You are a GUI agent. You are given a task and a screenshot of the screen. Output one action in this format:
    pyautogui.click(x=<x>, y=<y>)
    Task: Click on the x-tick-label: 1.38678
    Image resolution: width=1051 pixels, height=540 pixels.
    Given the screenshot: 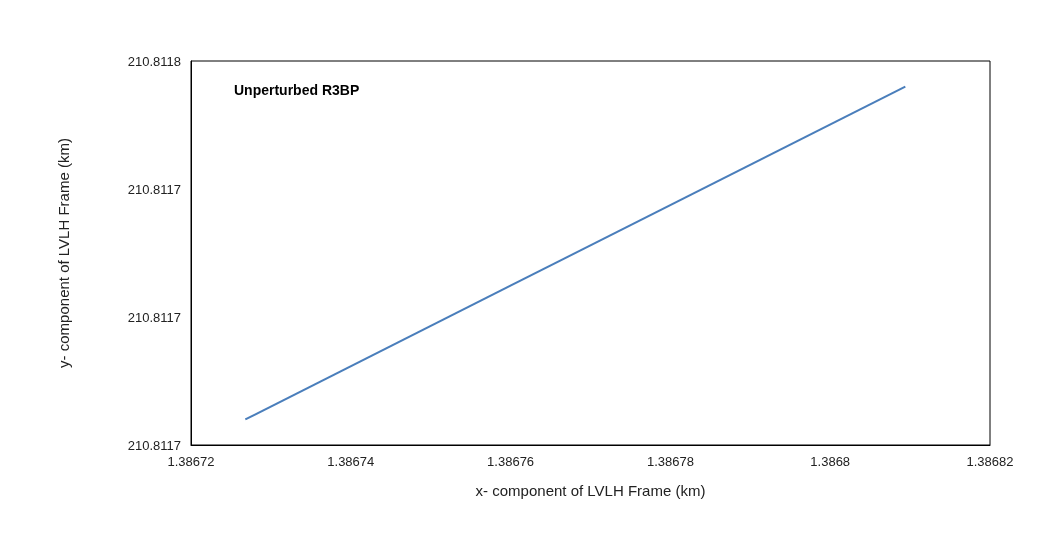 What is the action you would take?
    pyautogui.click(x=670, y=461)
    